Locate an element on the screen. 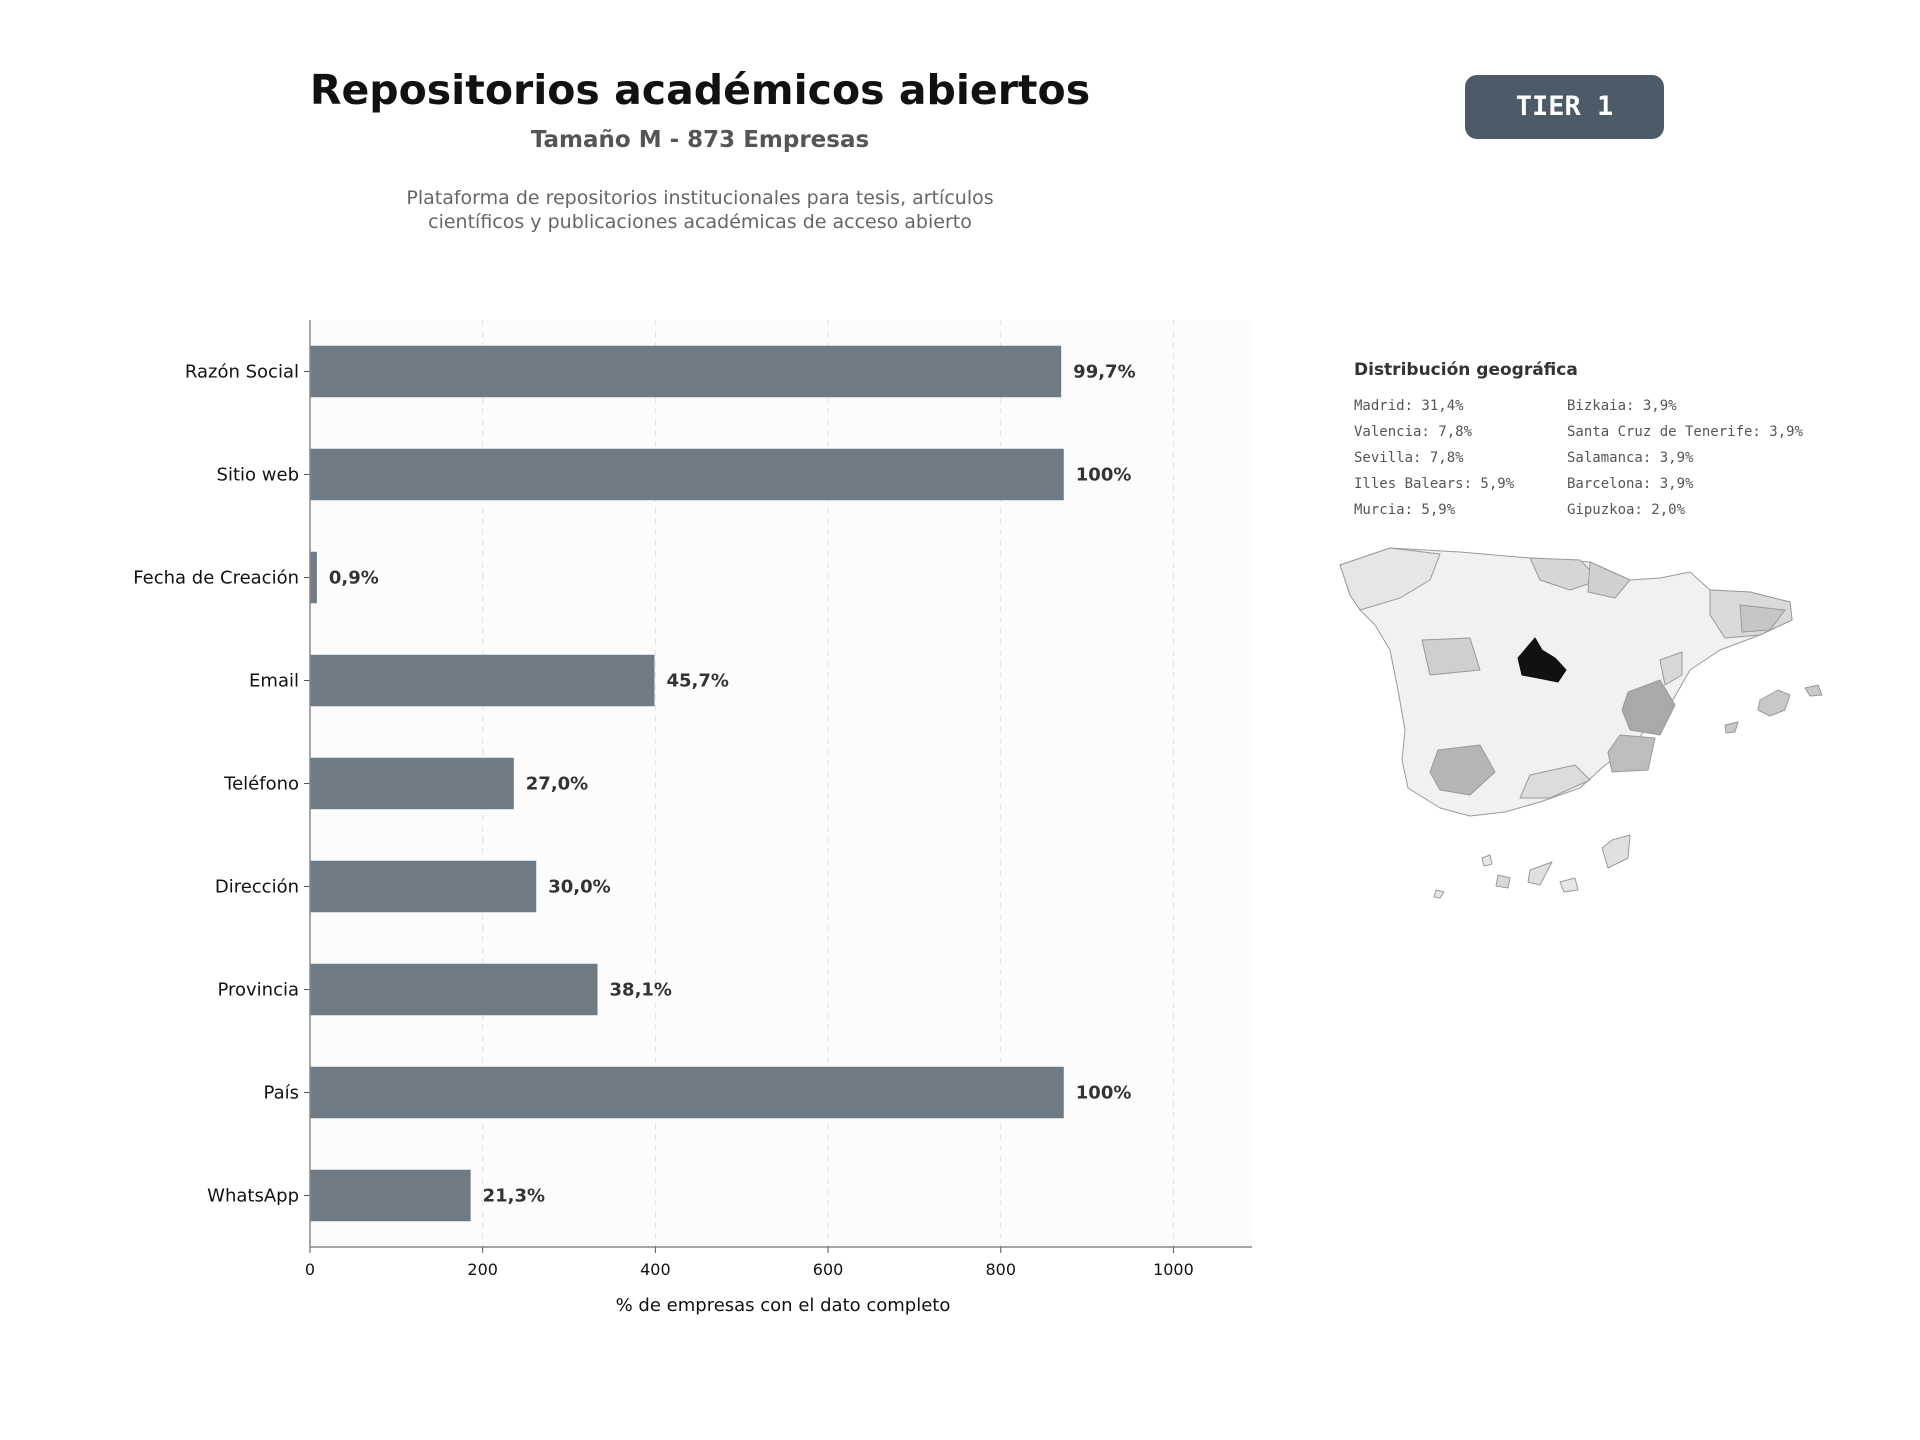  category-label: Email is located at coordinates (274, 681).